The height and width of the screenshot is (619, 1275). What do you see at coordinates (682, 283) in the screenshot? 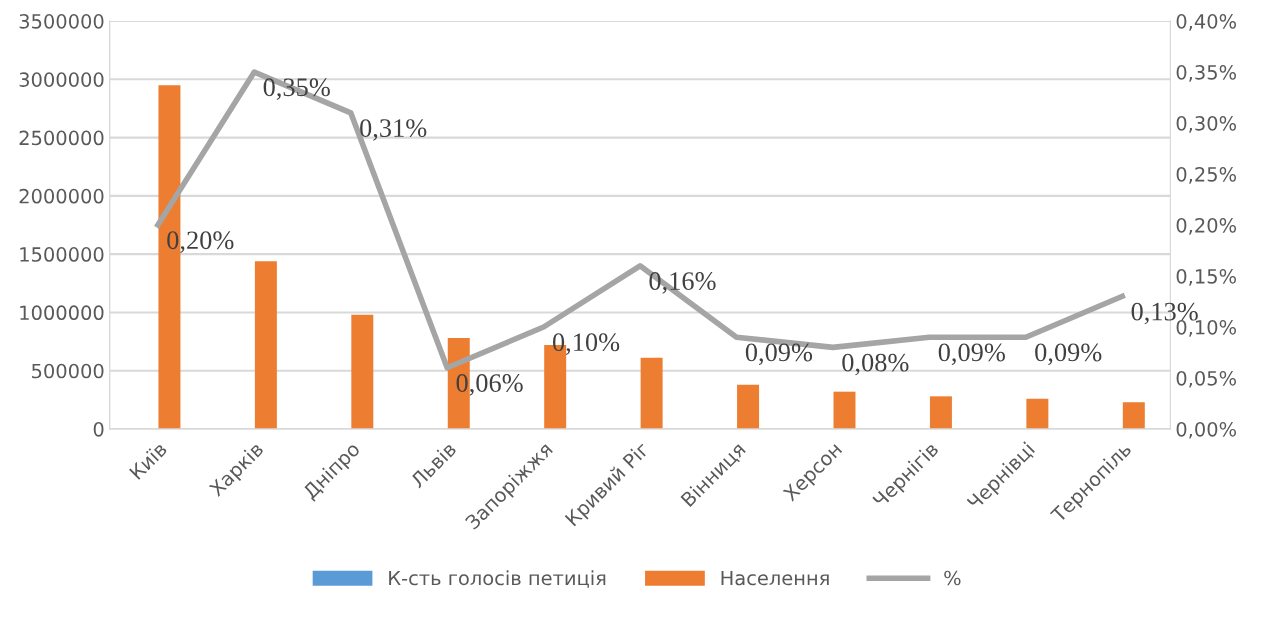
I see `data-label: 0,16%` at bounding box center [682, 283].